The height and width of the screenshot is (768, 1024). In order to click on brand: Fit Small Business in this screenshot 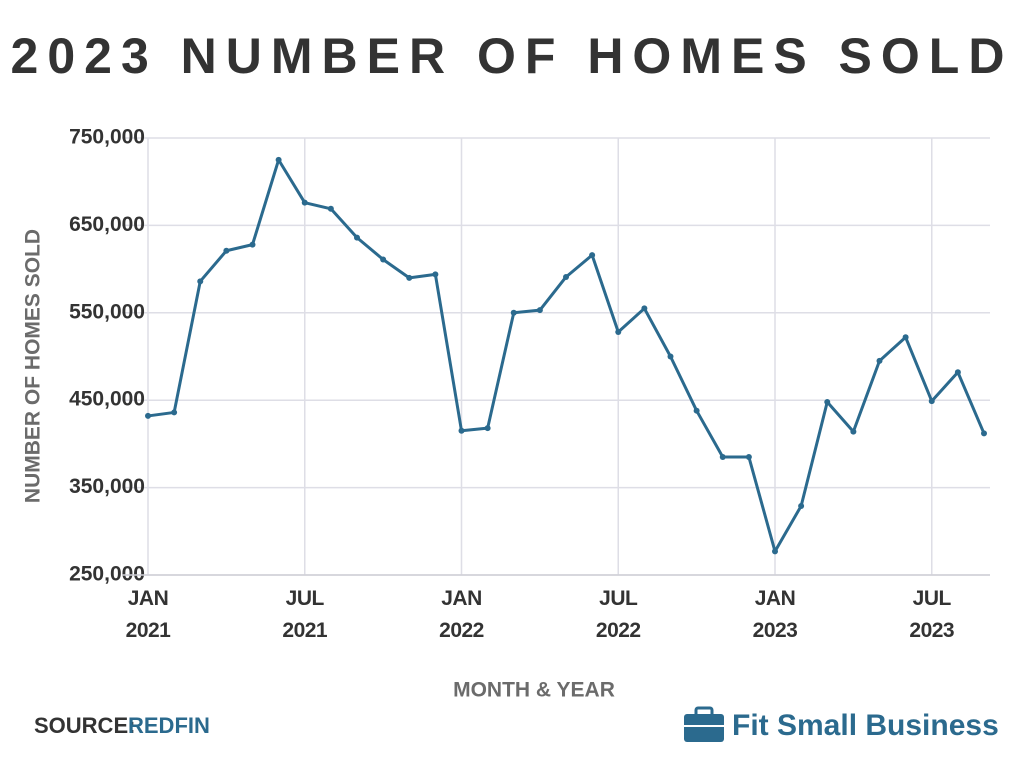, I will do `click(865, 725)`.